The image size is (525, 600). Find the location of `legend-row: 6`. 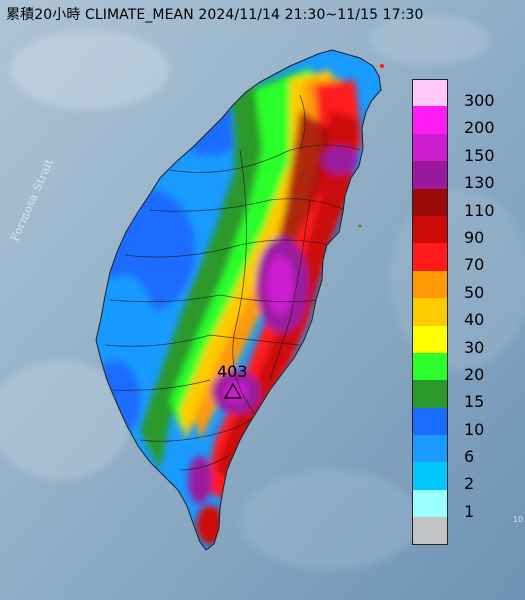

legend-row: 6 is located at coordinates (465, 451).